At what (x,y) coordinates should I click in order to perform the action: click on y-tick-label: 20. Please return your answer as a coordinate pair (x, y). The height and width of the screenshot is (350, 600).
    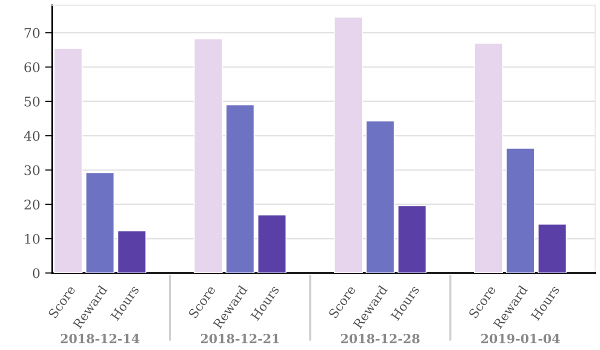
    Looking at the image, I should click on (32, 205).